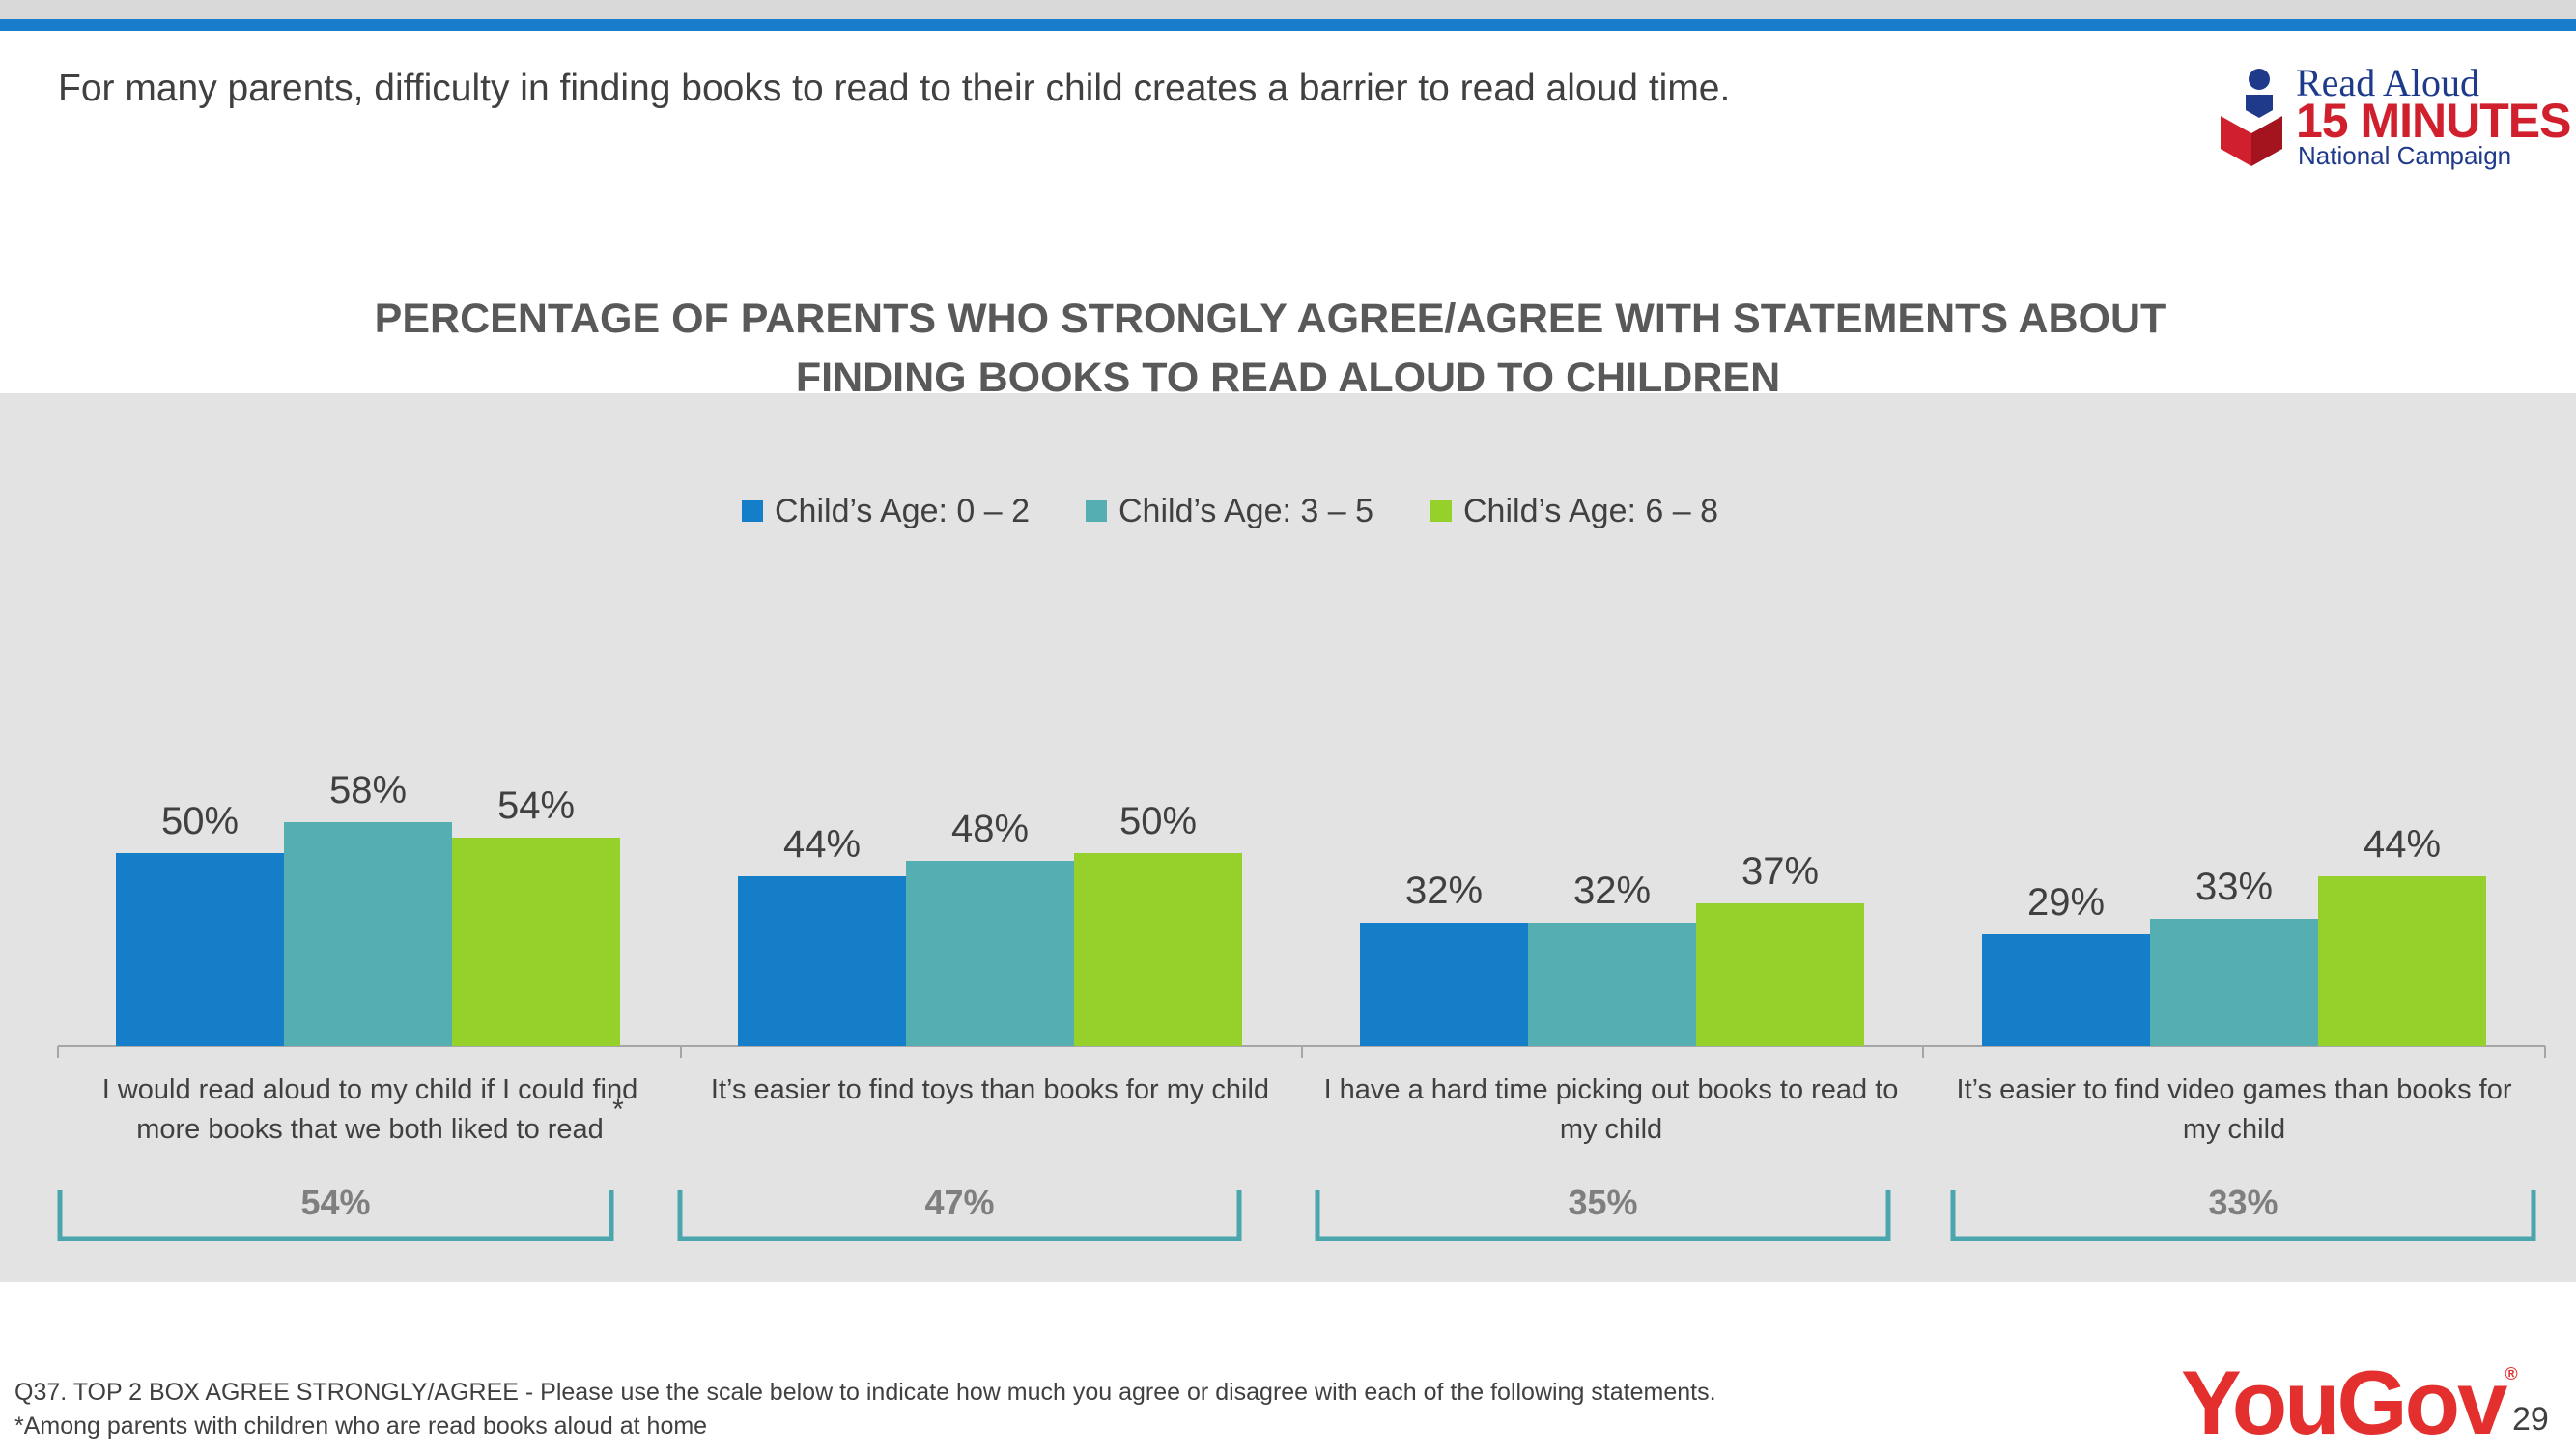 This screenshot has height=1455, width=2576. I want to click on top-rule-grey, so click(1288, 9).